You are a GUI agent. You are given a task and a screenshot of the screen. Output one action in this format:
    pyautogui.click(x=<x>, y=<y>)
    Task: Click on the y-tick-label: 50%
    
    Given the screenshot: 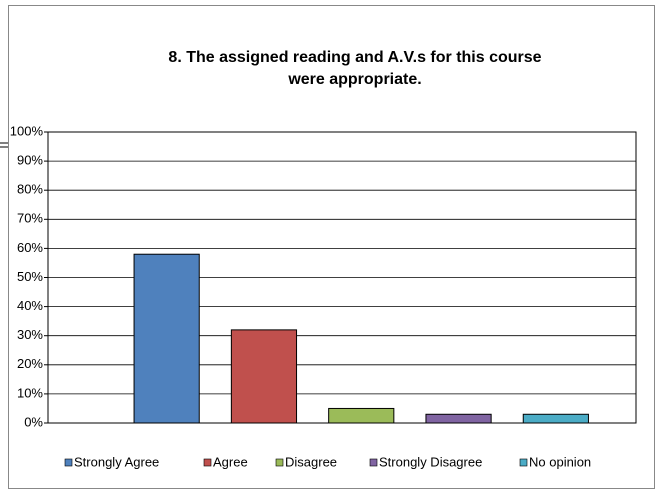 What is the action you would take?
    pyautogui.click(x=30, y=276)
    